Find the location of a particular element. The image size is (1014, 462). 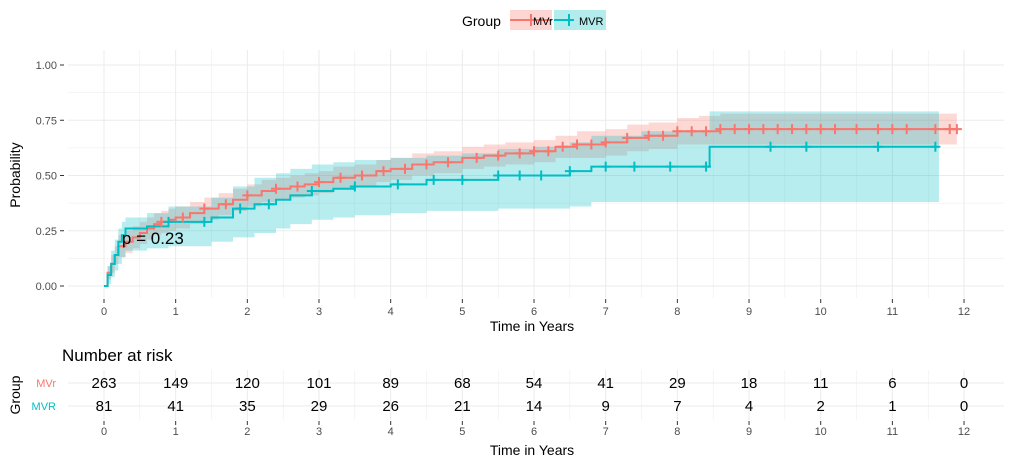

risk-value: 18 is located at coordinates (749, 383).